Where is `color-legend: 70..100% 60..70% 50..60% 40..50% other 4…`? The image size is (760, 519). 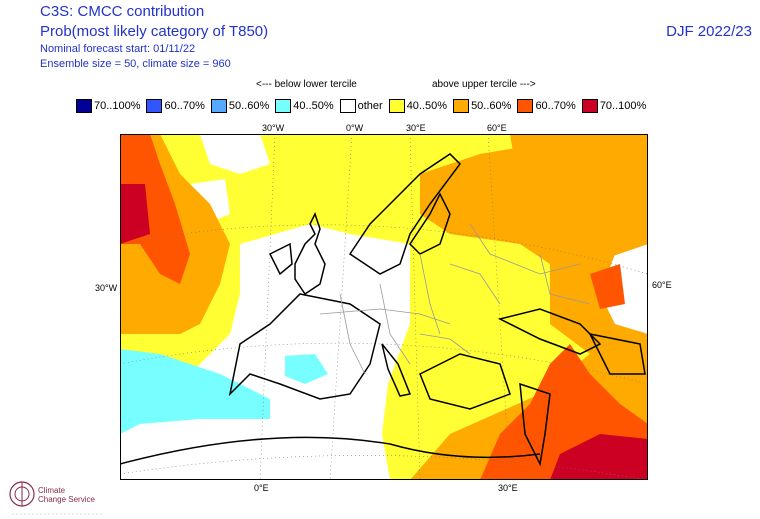
color-legend: 70..100% 60..70% 50..60% 40..50% other 4… is located at coordinates (364, 106).